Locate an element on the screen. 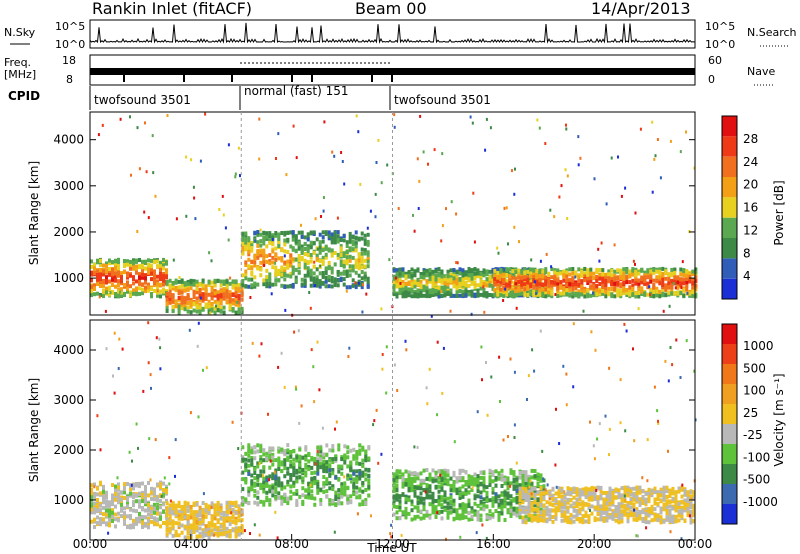 This screenshot has height=554, width=800. power-cell-2087 is located at coordinates (504, 292).